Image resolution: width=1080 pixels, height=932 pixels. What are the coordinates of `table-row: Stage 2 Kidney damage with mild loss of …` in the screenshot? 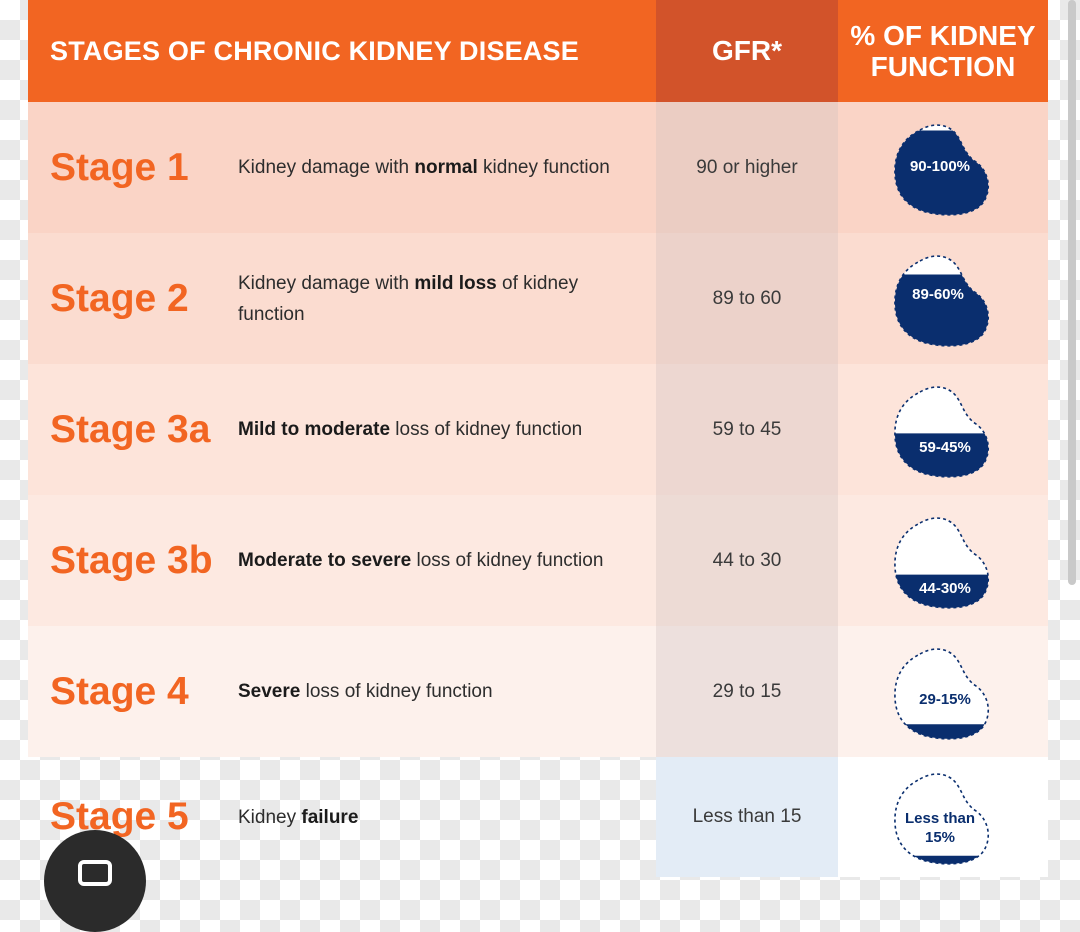 It's located at (538, 298).